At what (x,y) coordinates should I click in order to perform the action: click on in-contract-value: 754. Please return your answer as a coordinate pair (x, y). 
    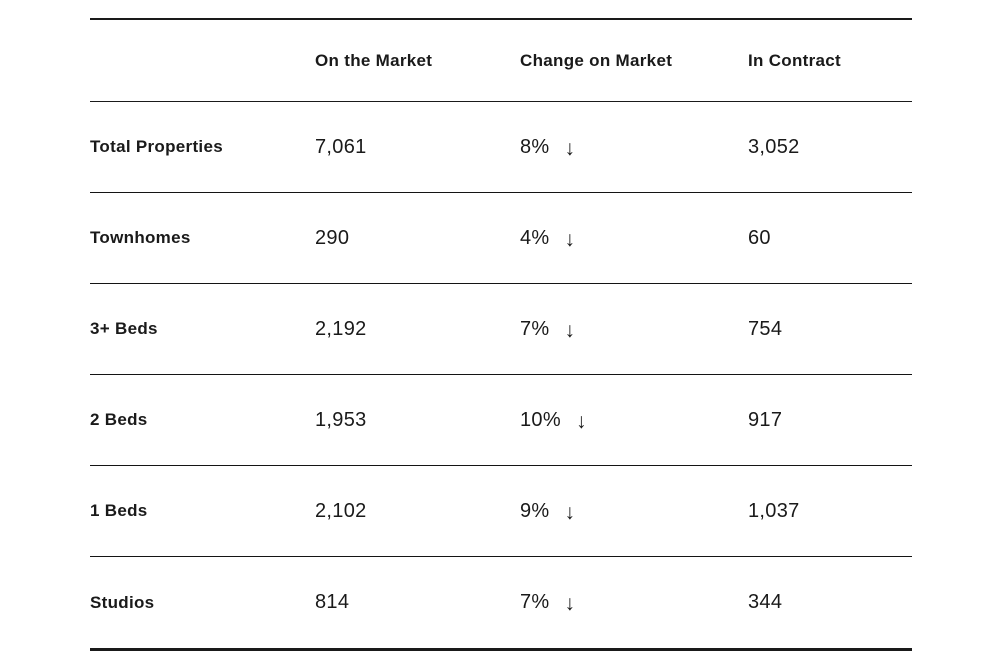
    Looking at the image, I should click on (765, 328).